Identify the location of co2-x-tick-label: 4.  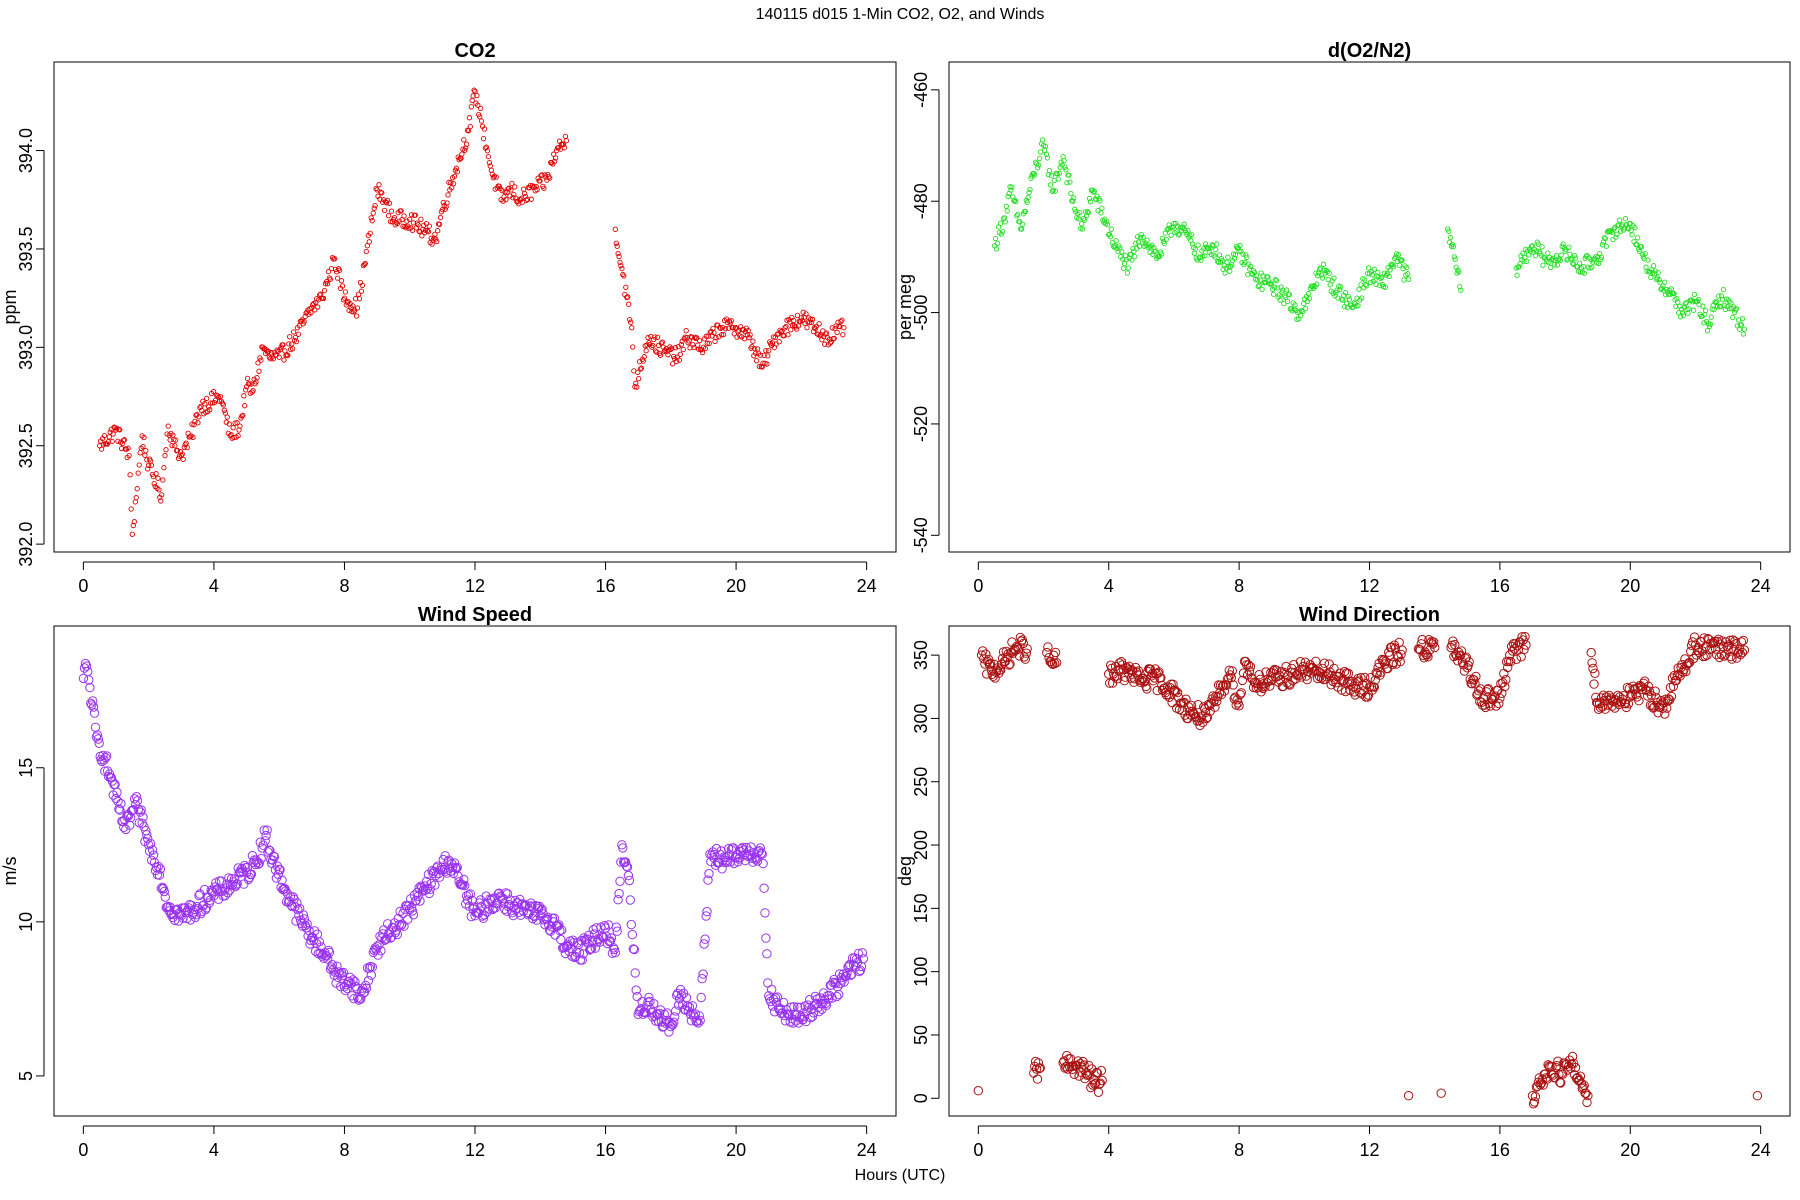
(214, 586).